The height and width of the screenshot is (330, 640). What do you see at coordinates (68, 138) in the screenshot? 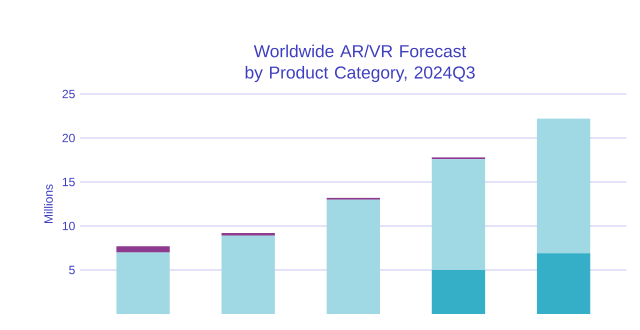
I see `y-tick-label: 20` at bounding box center [68, 138].